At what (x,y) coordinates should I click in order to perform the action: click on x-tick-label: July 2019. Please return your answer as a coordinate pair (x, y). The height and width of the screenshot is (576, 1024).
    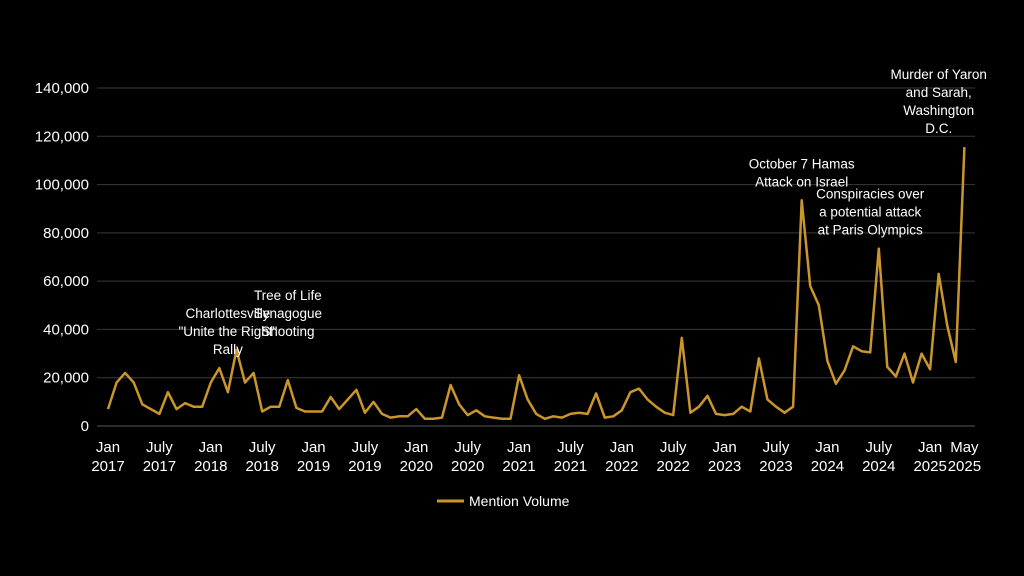
    Looking at the image, I should click on (364, 457).